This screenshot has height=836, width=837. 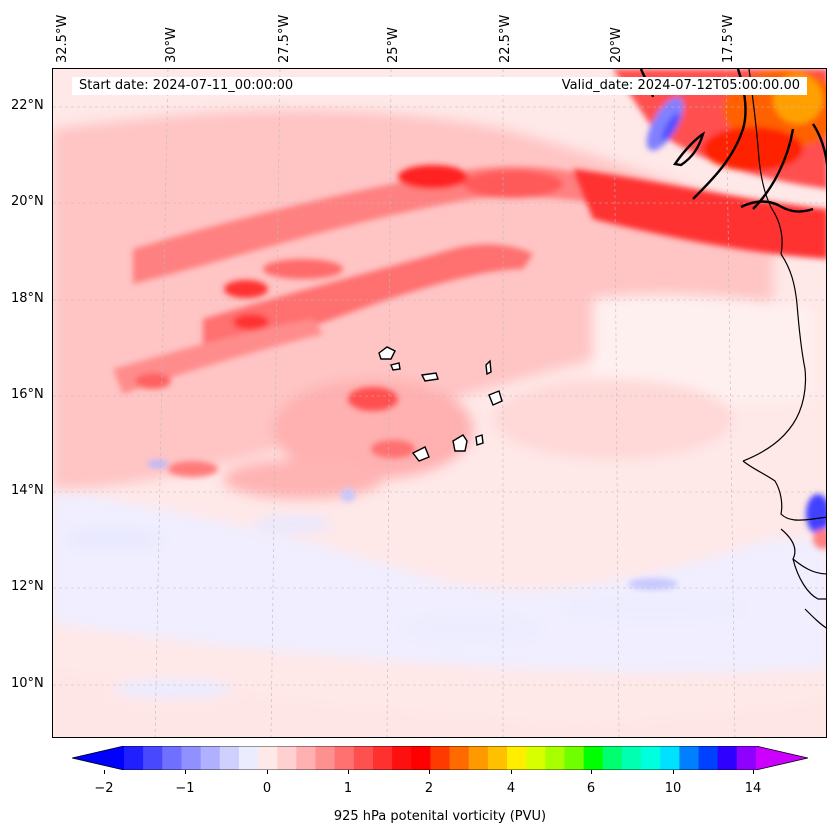 I want to click on lon-label-30w: 30°W, so click(x=171, y=45).